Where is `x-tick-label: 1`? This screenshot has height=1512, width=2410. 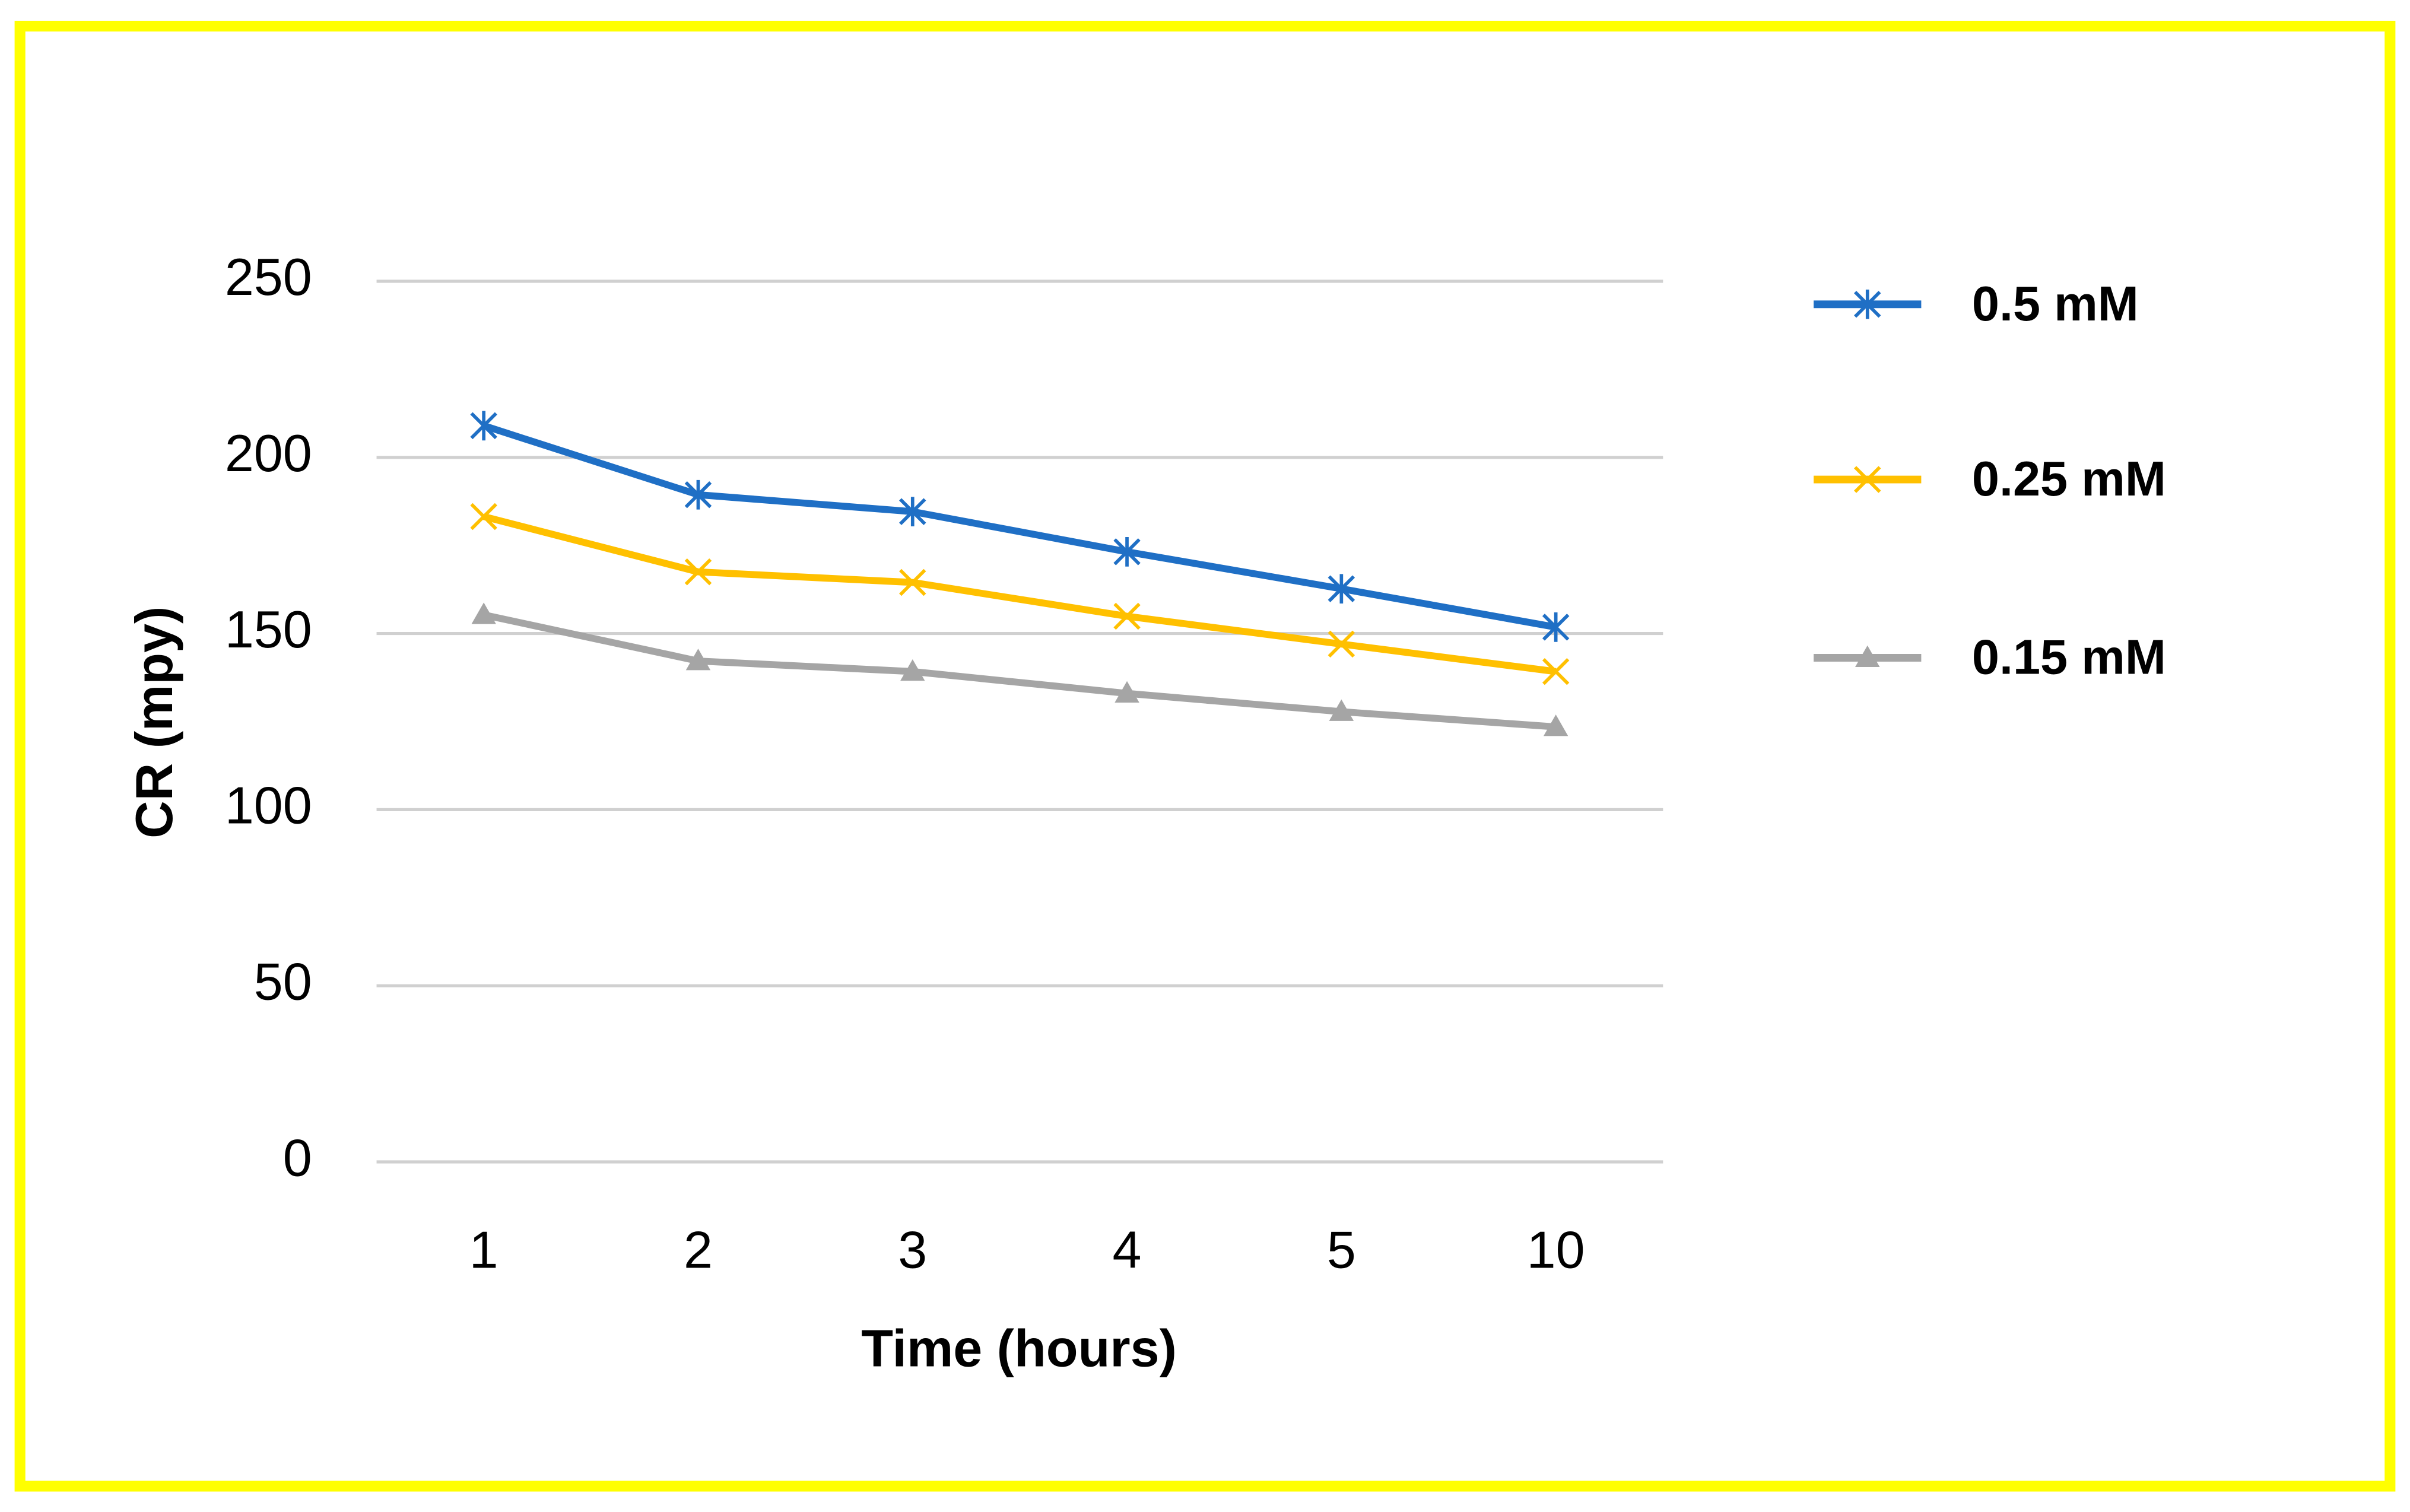
x-tick-label: 1 is located at coordinates (484, 1250).